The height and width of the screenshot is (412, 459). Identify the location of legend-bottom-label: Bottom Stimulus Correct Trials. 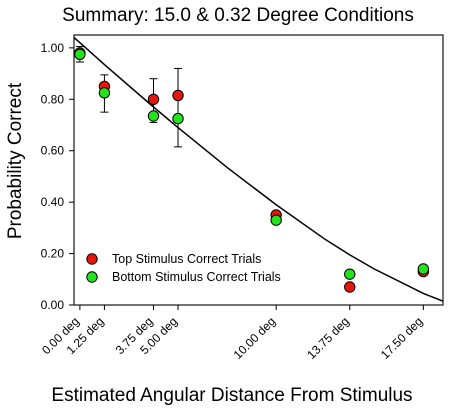
(196, 277).